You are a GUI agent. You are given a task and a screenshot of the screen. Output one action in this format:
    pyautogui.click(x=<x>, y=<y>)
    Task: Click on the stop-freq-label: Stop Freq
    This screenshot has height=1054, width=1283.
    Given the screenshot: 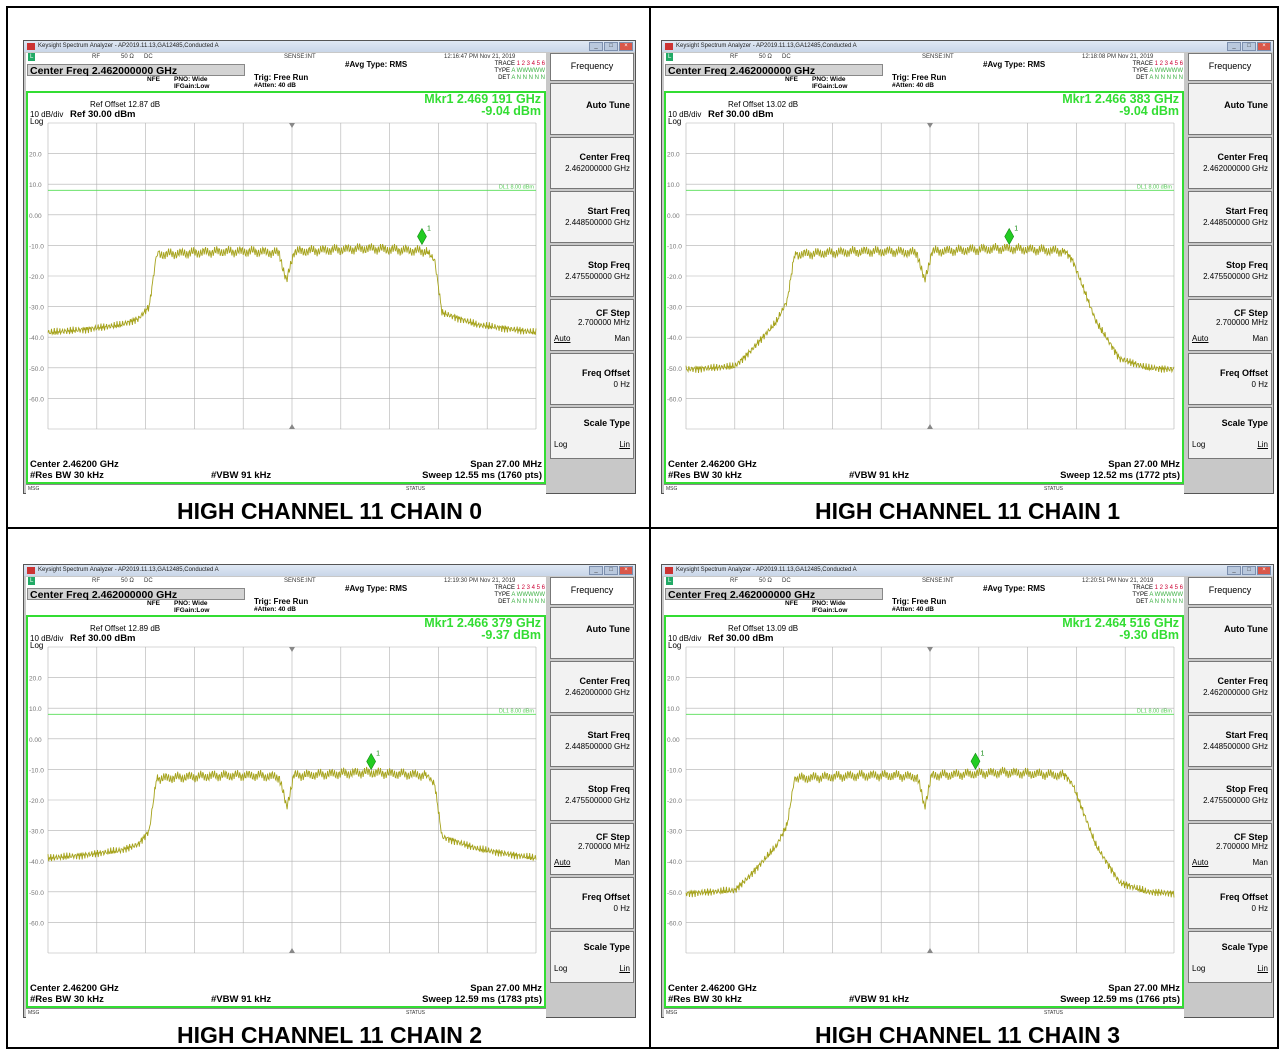 What is the action you would take?
    pyautogui.click(x=609, y=265)
    